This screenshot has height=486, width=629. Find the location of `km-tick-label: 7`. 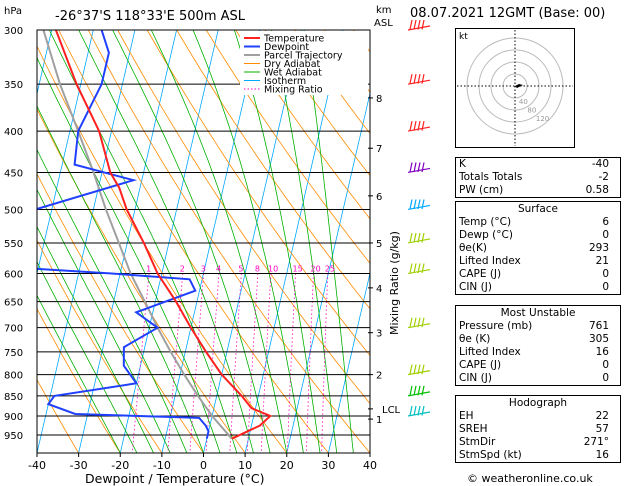

km-tick-label: 7 is located at coordinates (379, 149).